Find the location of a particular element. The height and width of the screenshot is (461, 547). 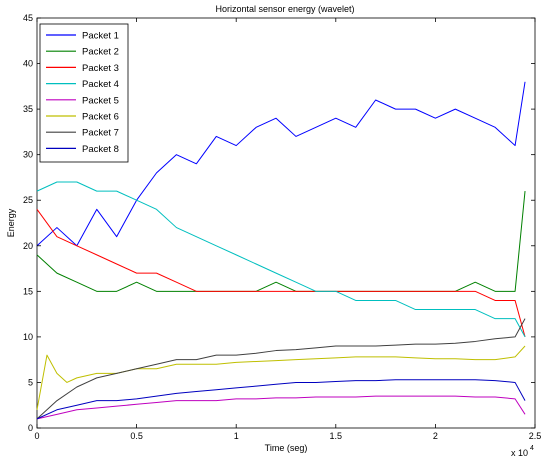

y-tick-label: 30 is located at coordinates (28, 155).